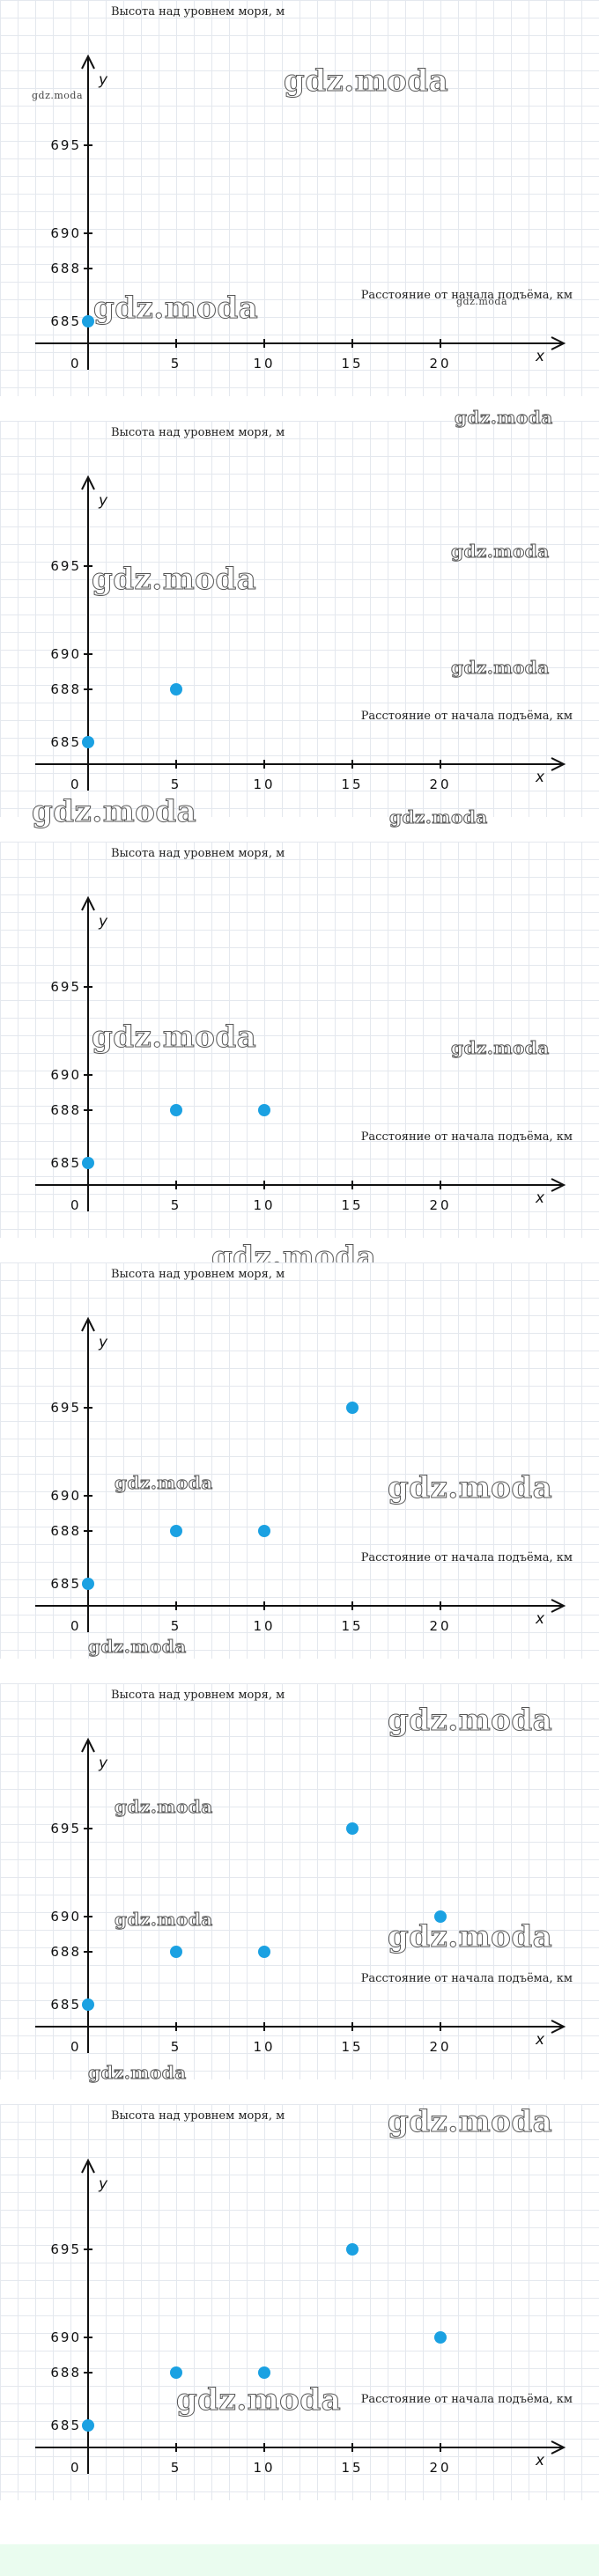 The width and height of the screenshot is (599, 2576). Describe the element at coordinates (300, 1896) in the screenshot. I see `chart-plot-5: x y 0 5 10 15 20 685 688 690 695` at that location.